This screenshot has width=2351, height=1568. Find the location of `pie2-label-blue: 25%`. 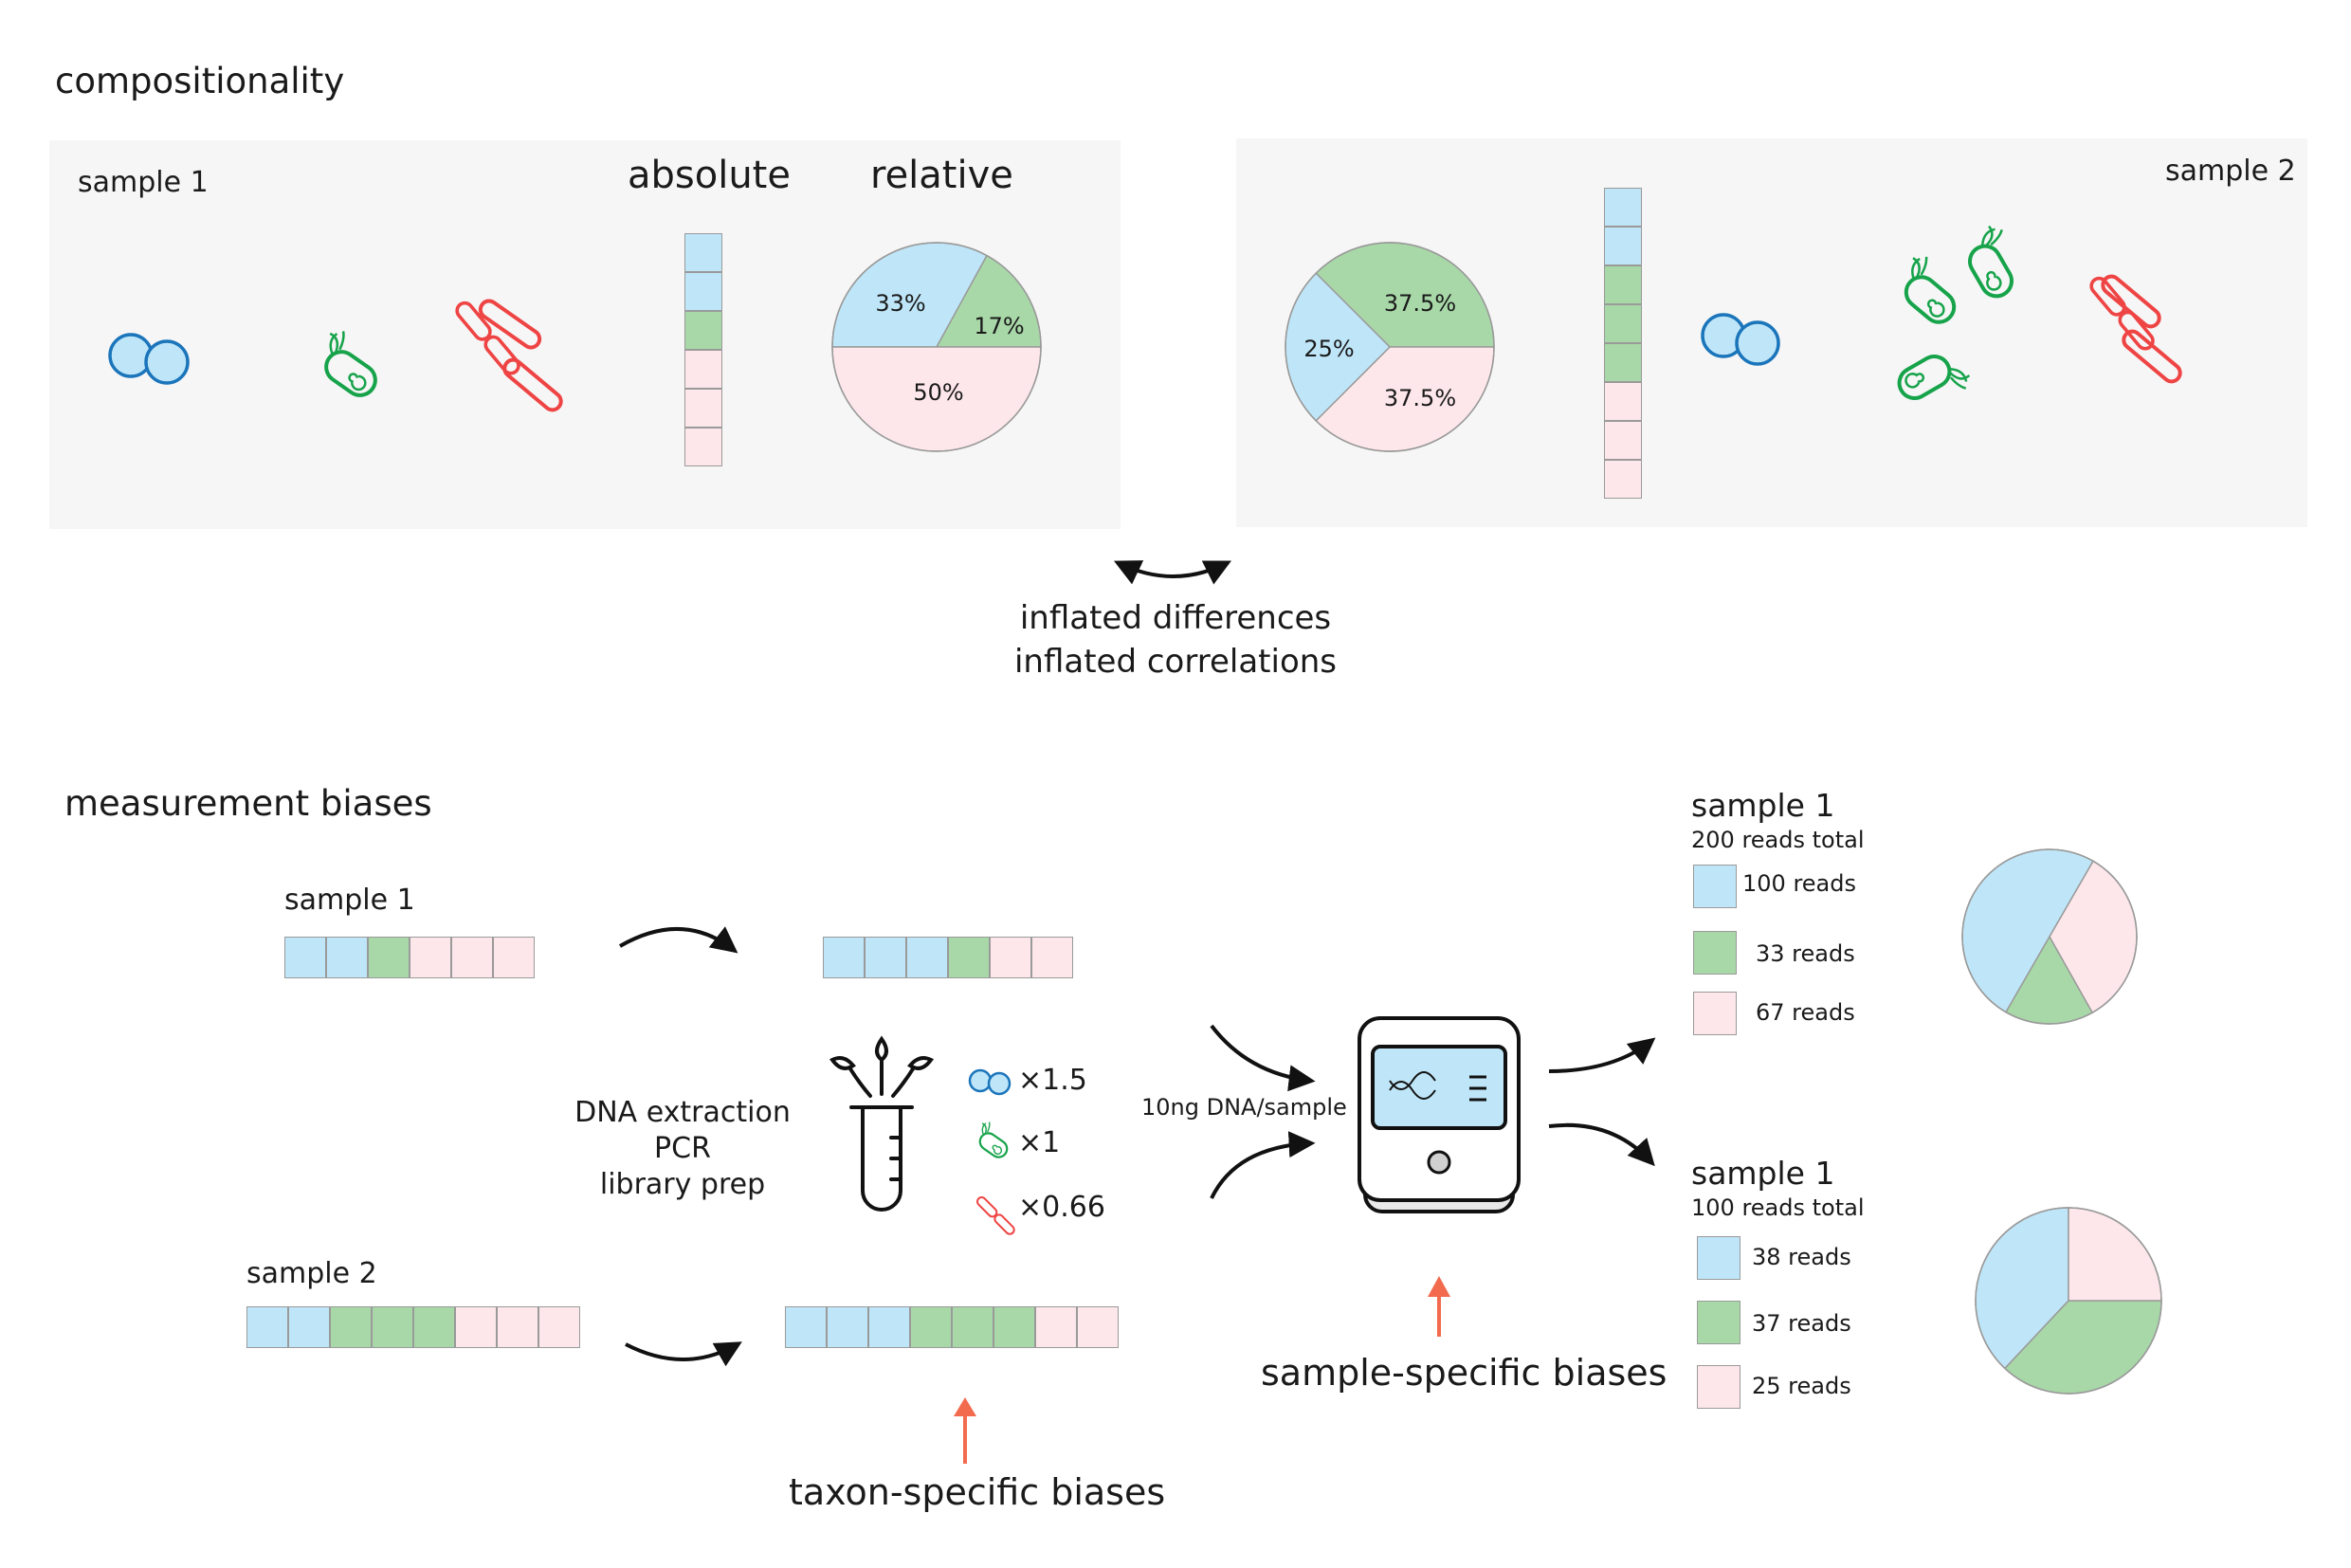

pie2-label-blue: 25% is located at coordinates (1329, 349).